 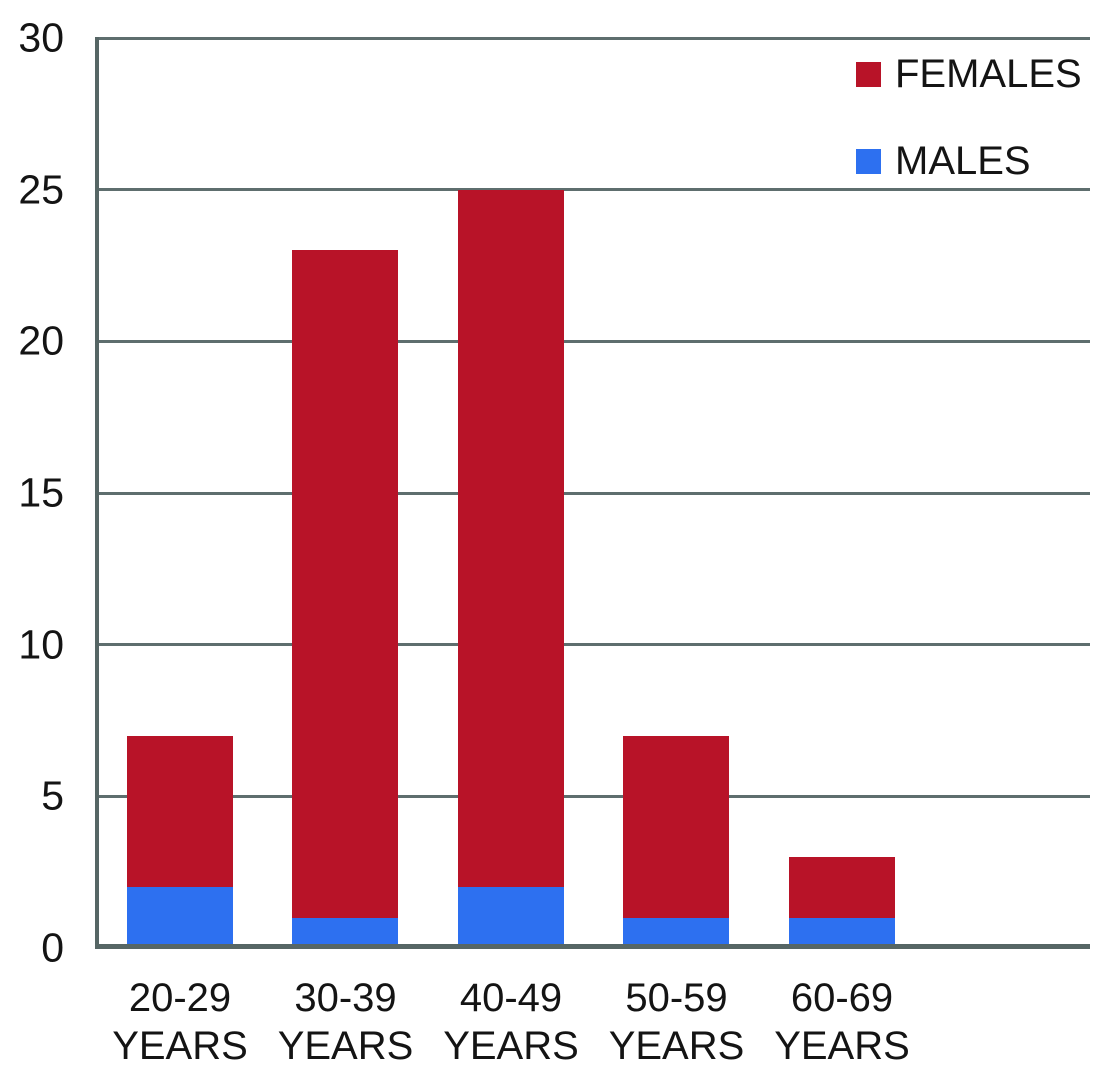 I want to click on x-label-range: 60-69, so click(x=842, y=998).